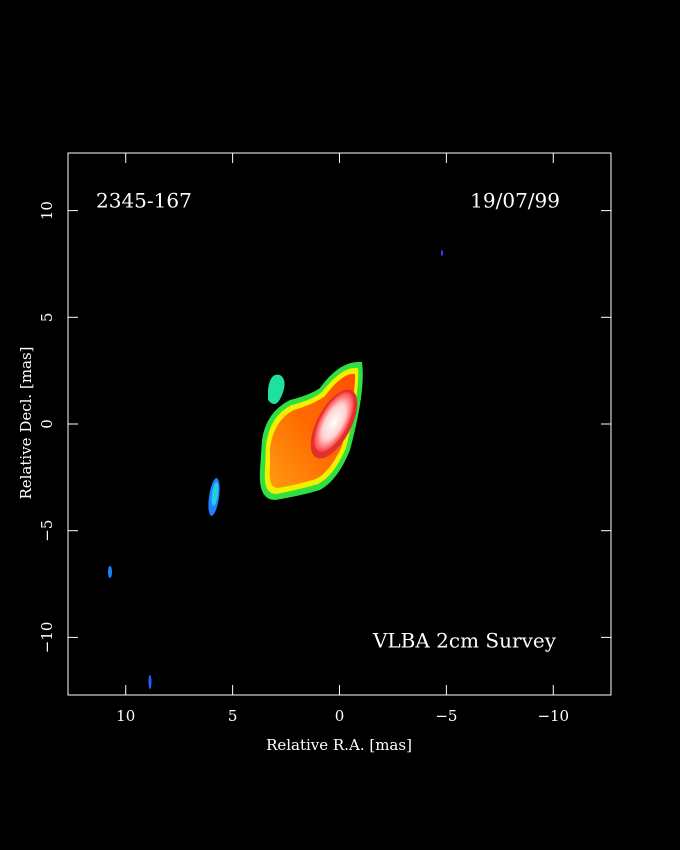  What do you see at coordinates (26, 422) in the screenshot?
I see `y-axis-label: Relative Decl. [mas]` at bounding box center [26, 422].